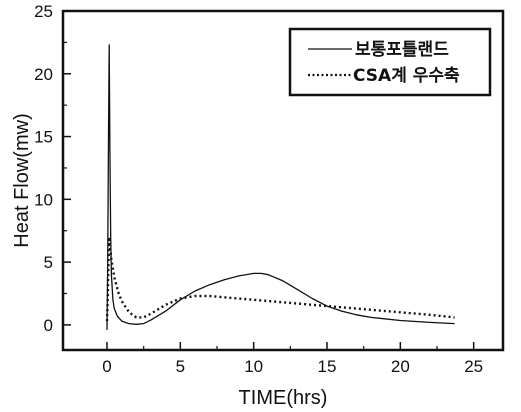 The height and width of the screenshot is (412, 521). What do you see at coordinates (43, 74) in the screenshot?
I see `y-tick-label: 20` at bounding box center [43, 74].